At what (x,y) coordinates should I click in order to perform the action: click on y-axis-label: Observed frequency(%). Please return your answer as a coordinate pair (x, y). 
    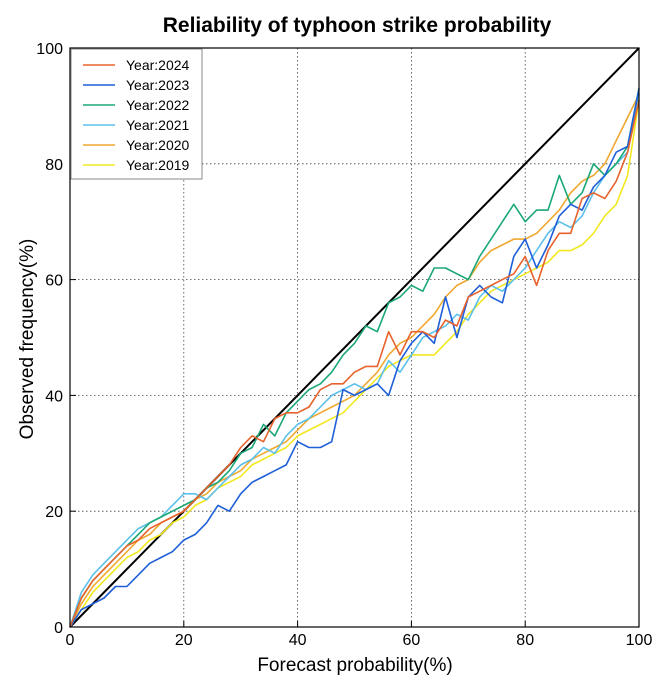
    Looking at the image, I should click on (27, 339).